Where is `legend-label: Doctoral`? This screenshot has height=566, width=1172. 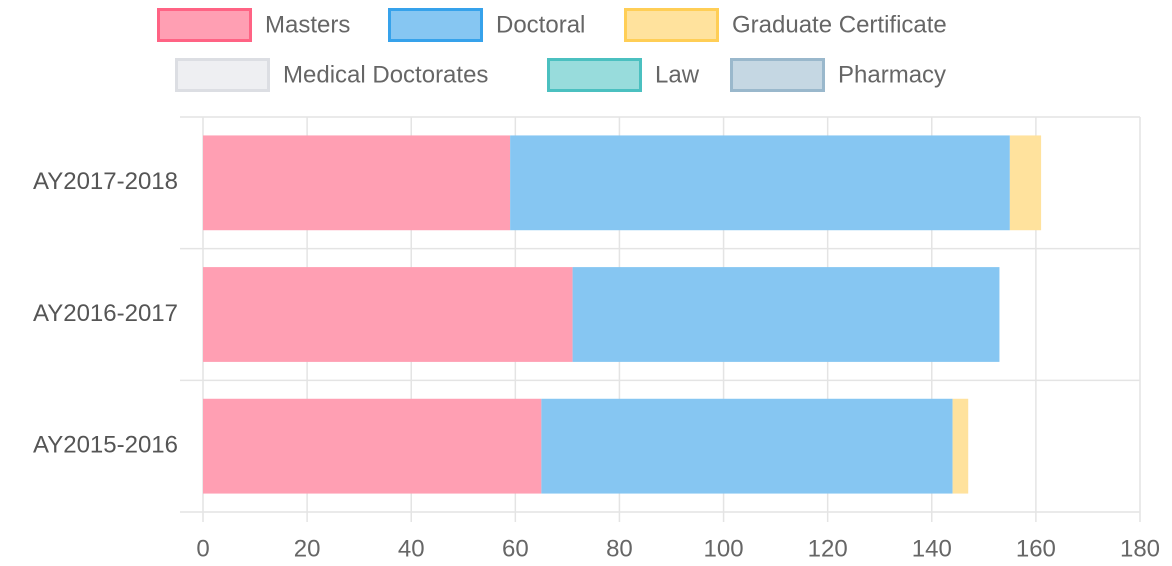 legend-label: Doctoral is located at coordinates (540, 24).